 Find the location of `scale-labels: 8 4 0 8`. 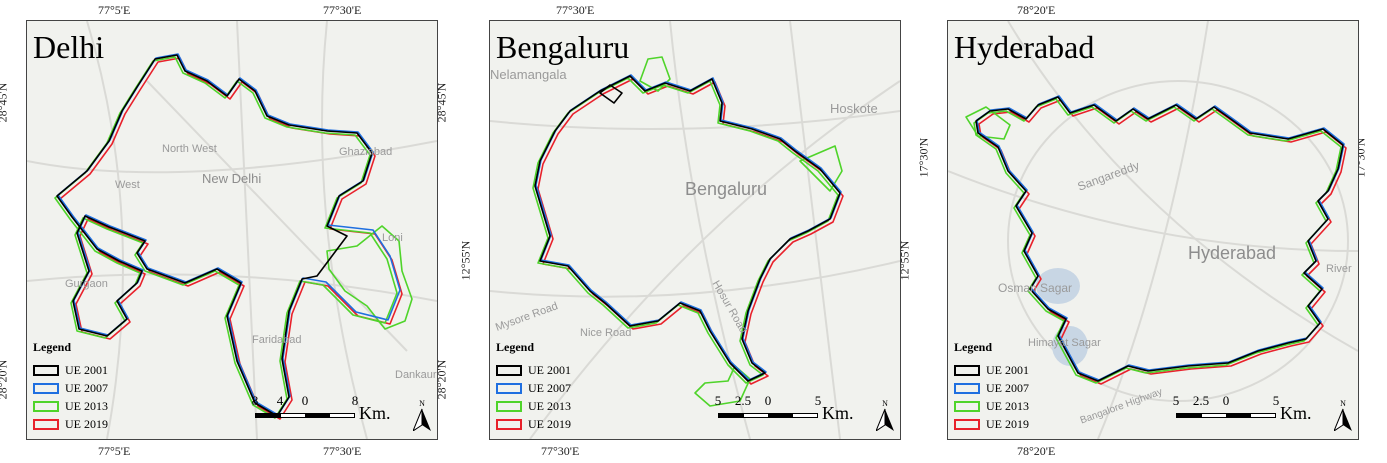

scale-labels: 8 4 0 8 is located at coordinates (305, 400).